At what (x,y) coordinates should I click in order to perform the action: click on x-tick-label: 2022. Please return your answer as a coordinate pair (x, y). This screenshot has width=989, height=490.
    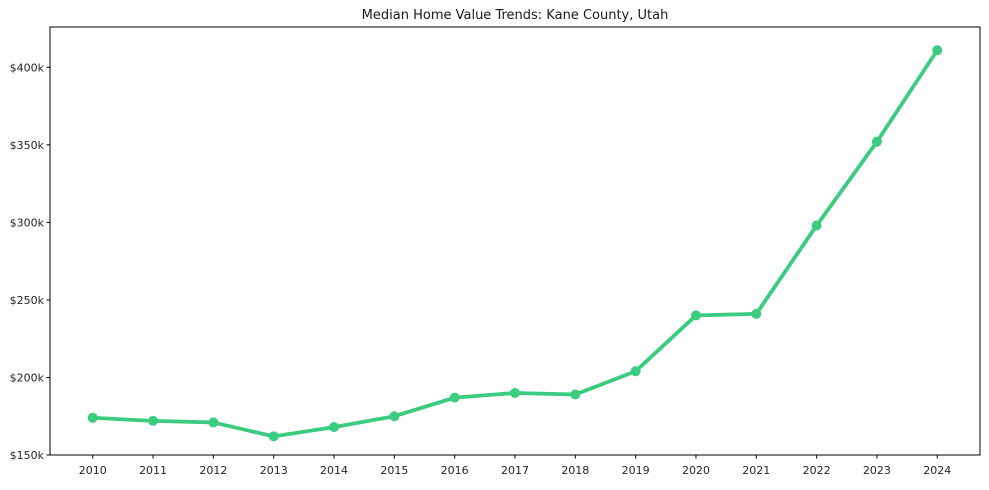
    Looking at the image, I should click on (817, 470).